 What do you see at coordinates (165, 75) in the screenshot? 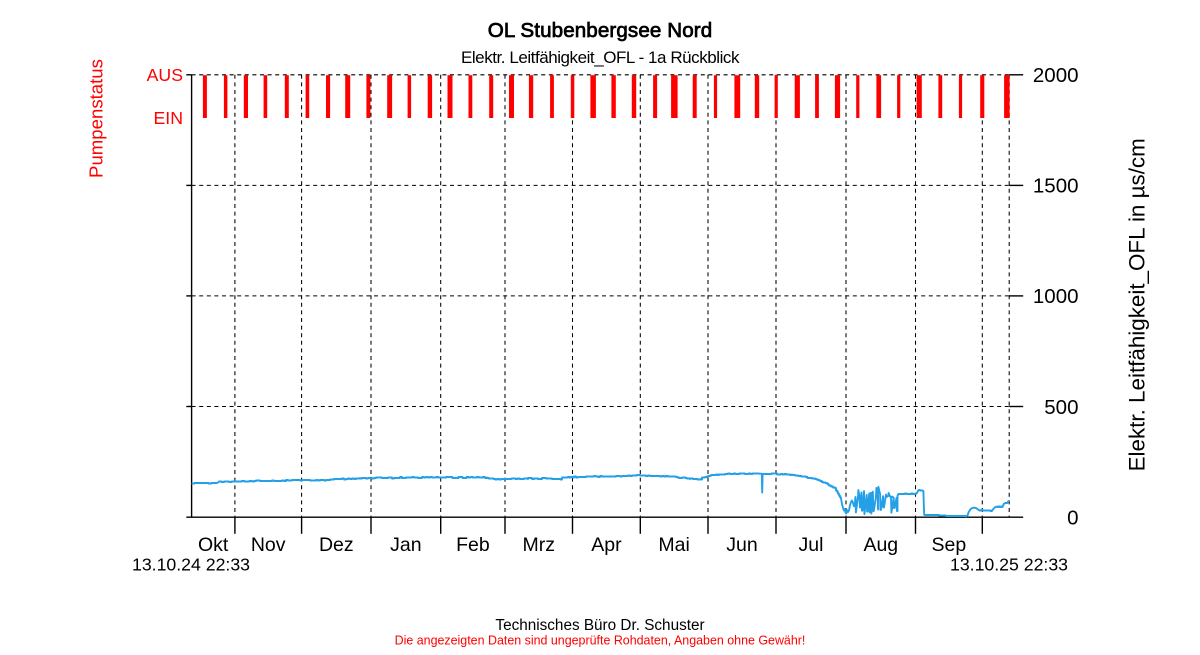
I see `svg-text: AUS` at bounding box center [165, 75].